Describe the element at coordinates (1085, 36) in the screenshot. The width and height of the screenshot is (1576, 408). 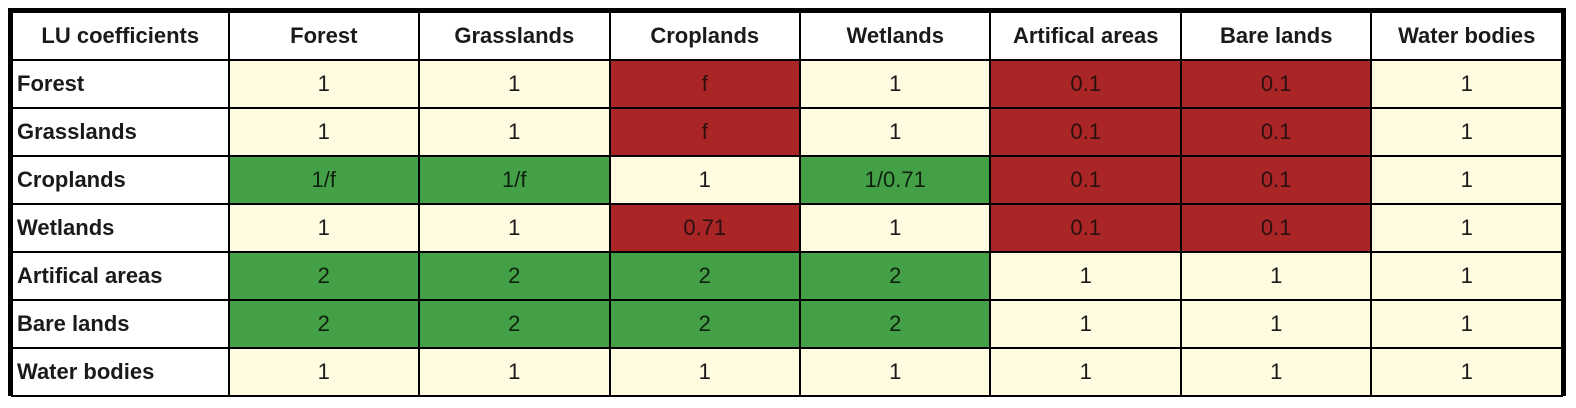
I see `column-header: Artifical areas` at that location.